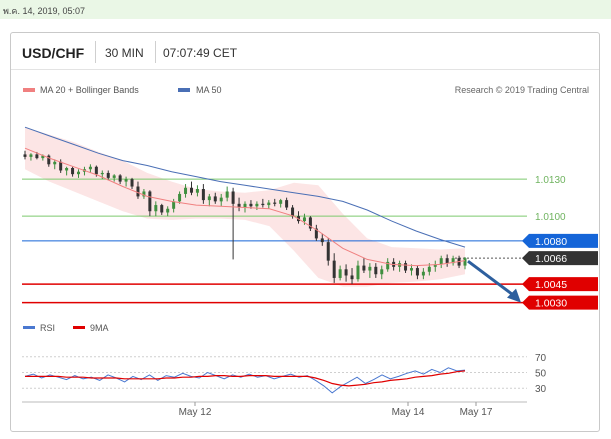  I want to click on rsi-line, so click(245, 380).